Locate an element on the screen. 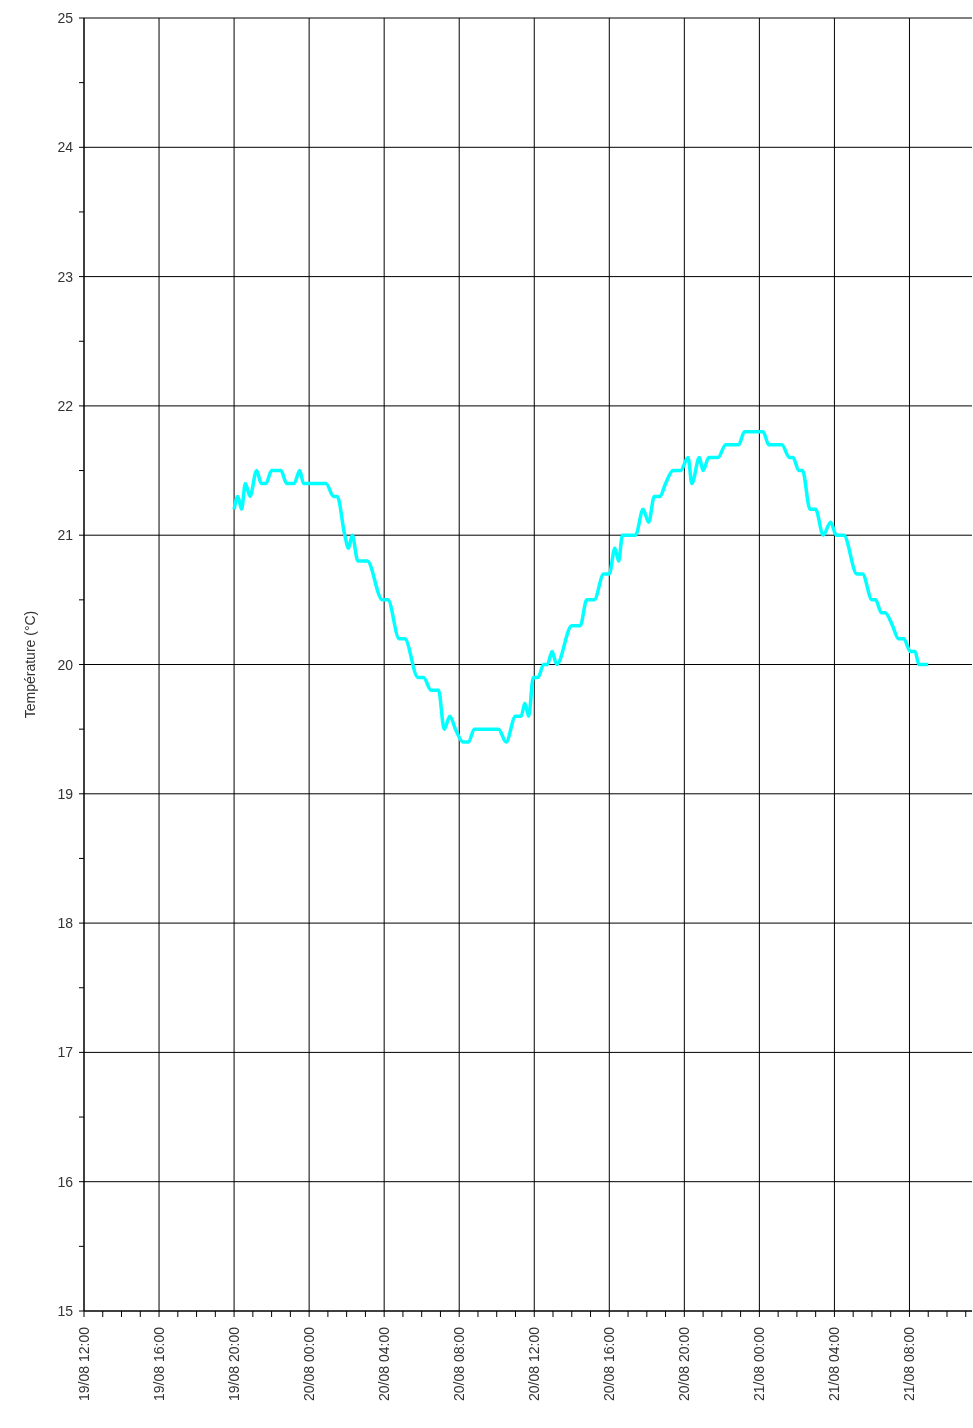 The image size is (973, 1428). y-tick-label: 25 is located at coordinates (65, 18).